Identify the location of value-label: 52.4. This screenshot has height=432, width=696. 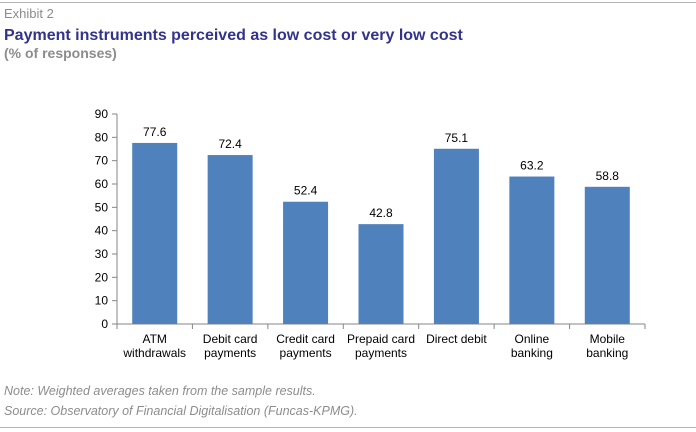
(306, 191).